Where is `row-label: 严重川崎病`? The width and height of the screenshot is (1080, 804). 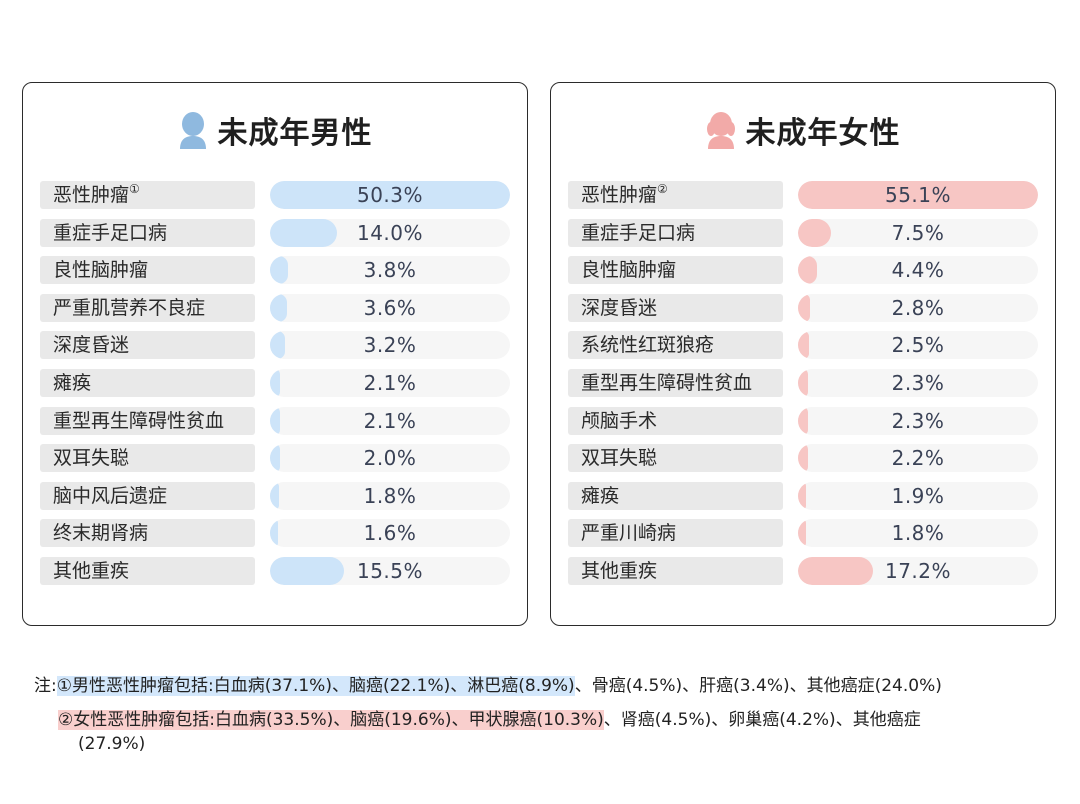
row-label: 严重川崎病 is located at coordinates (675, 533).